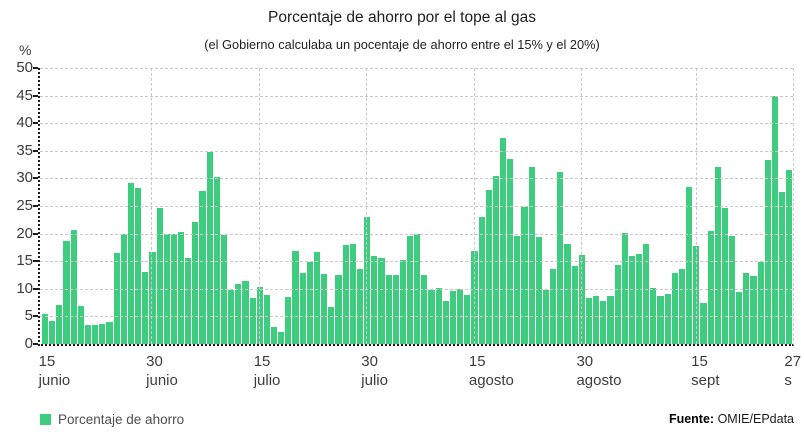 The width and height of the screenshot is (804, 444). Describe the element at coordinates (35, 316) in the screenshot. I see `y-axis-tick-mark` at that location.